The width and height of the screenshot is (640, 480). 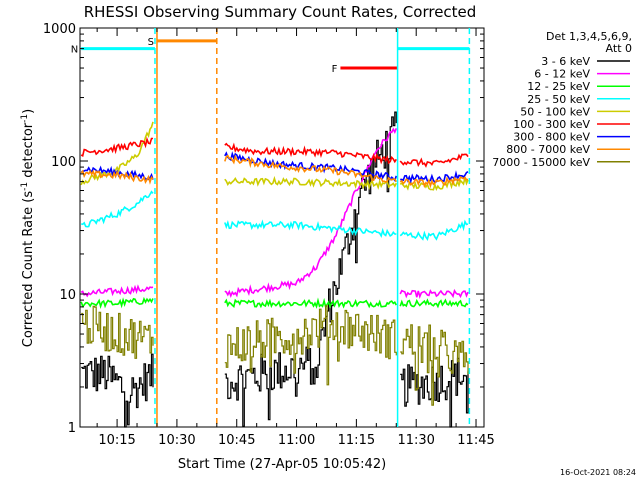 I want to click on y-tick-label: 100, so click(x=63, y=162).